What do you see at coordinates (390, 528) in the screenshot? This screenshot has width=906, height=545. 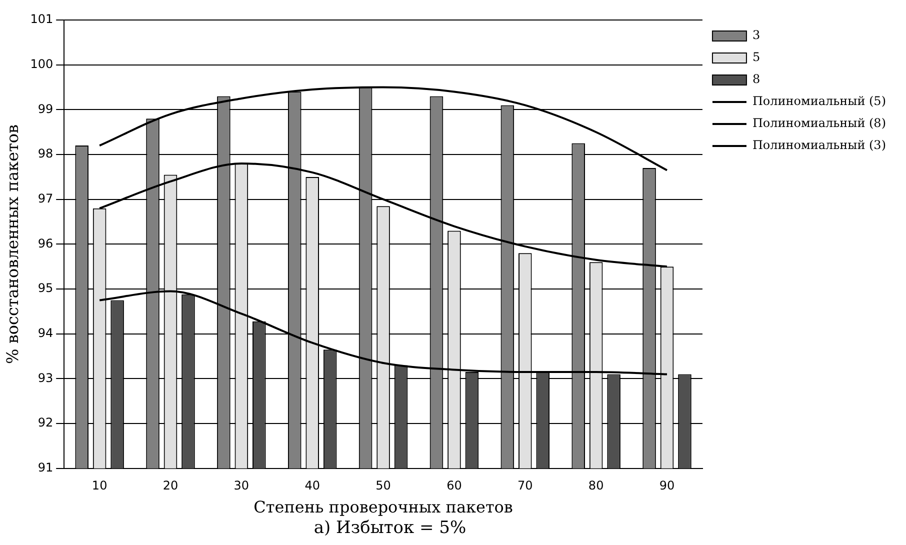 I see `text: а) Избыток = 5%` at bounding box center [390, 528].